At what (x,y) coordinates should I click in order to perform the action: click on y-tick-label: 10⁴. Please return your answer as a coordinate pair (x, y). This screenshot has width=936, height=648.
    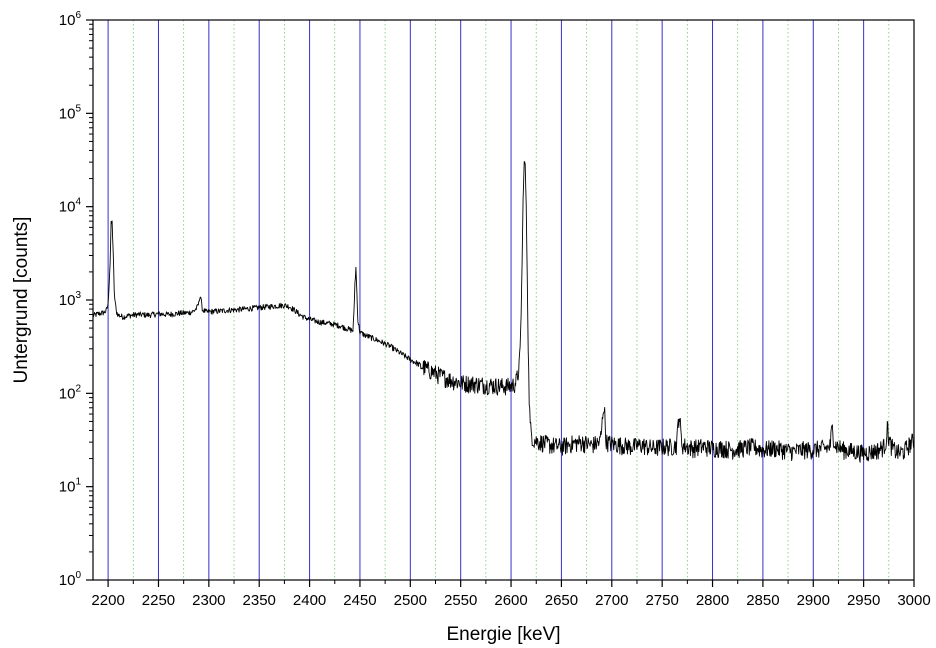
    Looking at the image, I should click on (70, 206).